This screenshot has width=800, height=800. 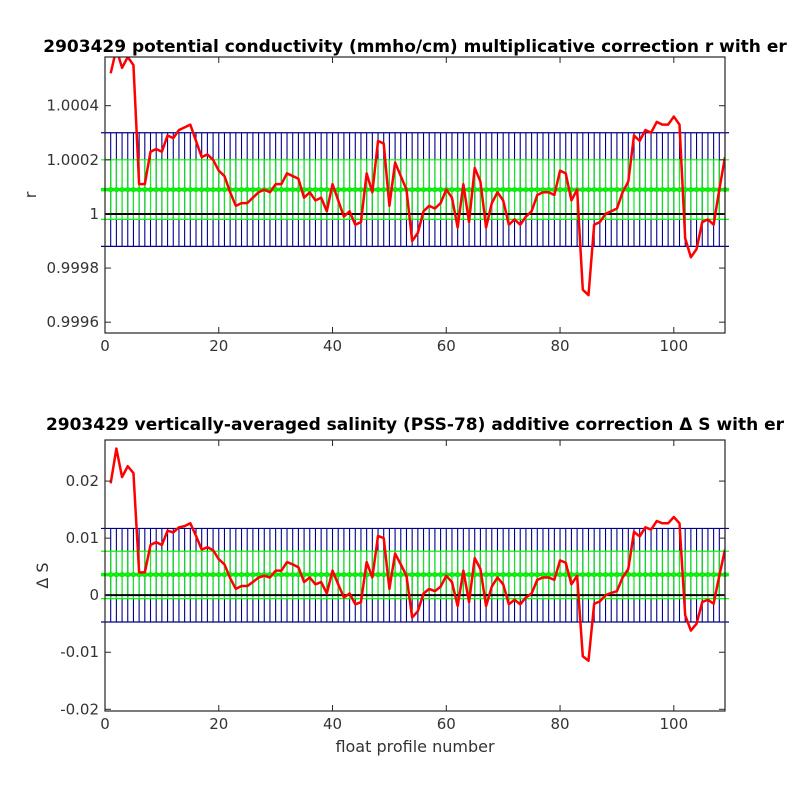 I want to click on x-tick-label: 0, so click(x=105, y=346).